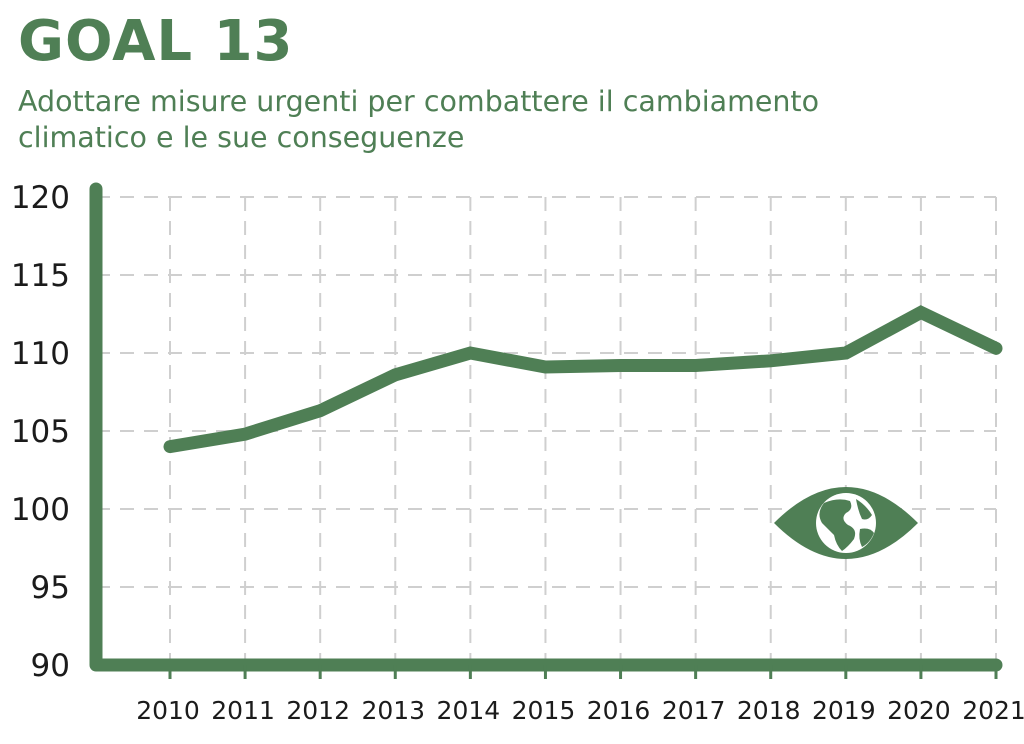 The width and height of the screenshot is (1024, 744). I want to click on x-tick-label: 2018, so click(769, 710).